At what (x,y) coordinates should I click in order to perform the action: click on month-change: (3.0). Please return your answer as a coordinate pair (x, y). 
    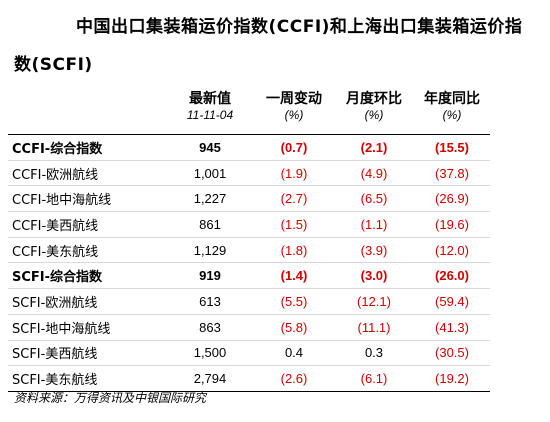
    Looking at the image, I should click on (374, 276).